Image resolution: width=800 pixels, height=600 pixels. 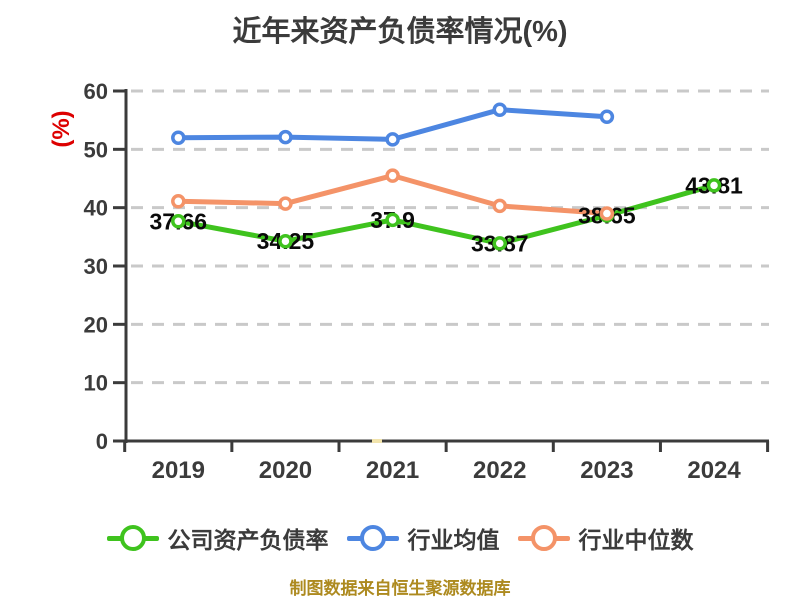 What do you see at coordinates (400, 32) in the screenshot?
I see `chart-title: 近年来资产负债率情况(%)` at bounding box center [400, 32].